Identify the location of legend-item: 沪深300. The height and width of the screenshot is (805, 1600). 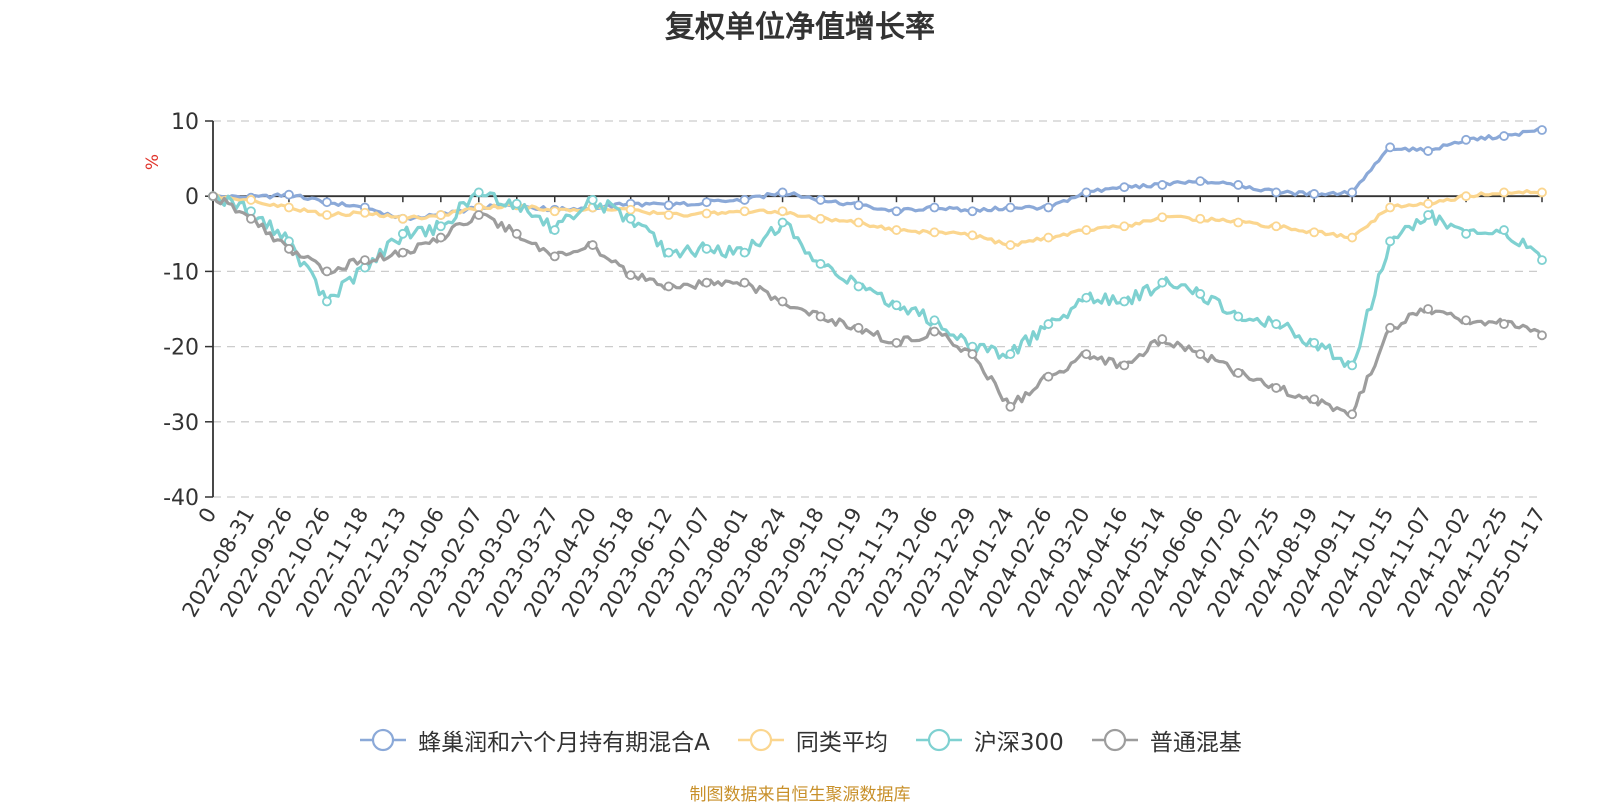
(989, 740).